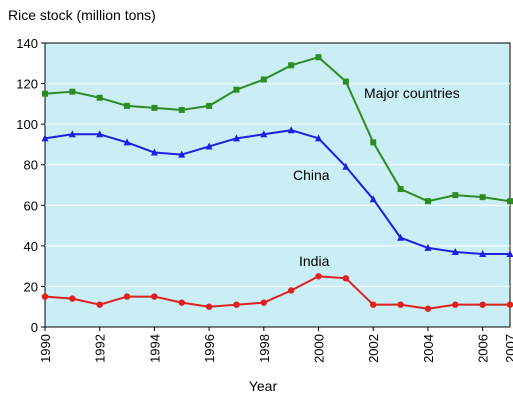  I want to click on data-point-india-1998, so click(264, 302).